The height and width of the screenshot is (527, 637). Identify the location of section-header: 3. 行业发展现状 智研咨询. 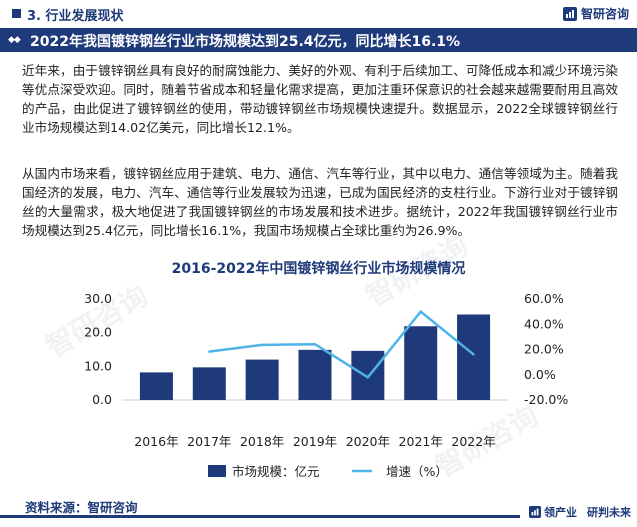
(318, 14).